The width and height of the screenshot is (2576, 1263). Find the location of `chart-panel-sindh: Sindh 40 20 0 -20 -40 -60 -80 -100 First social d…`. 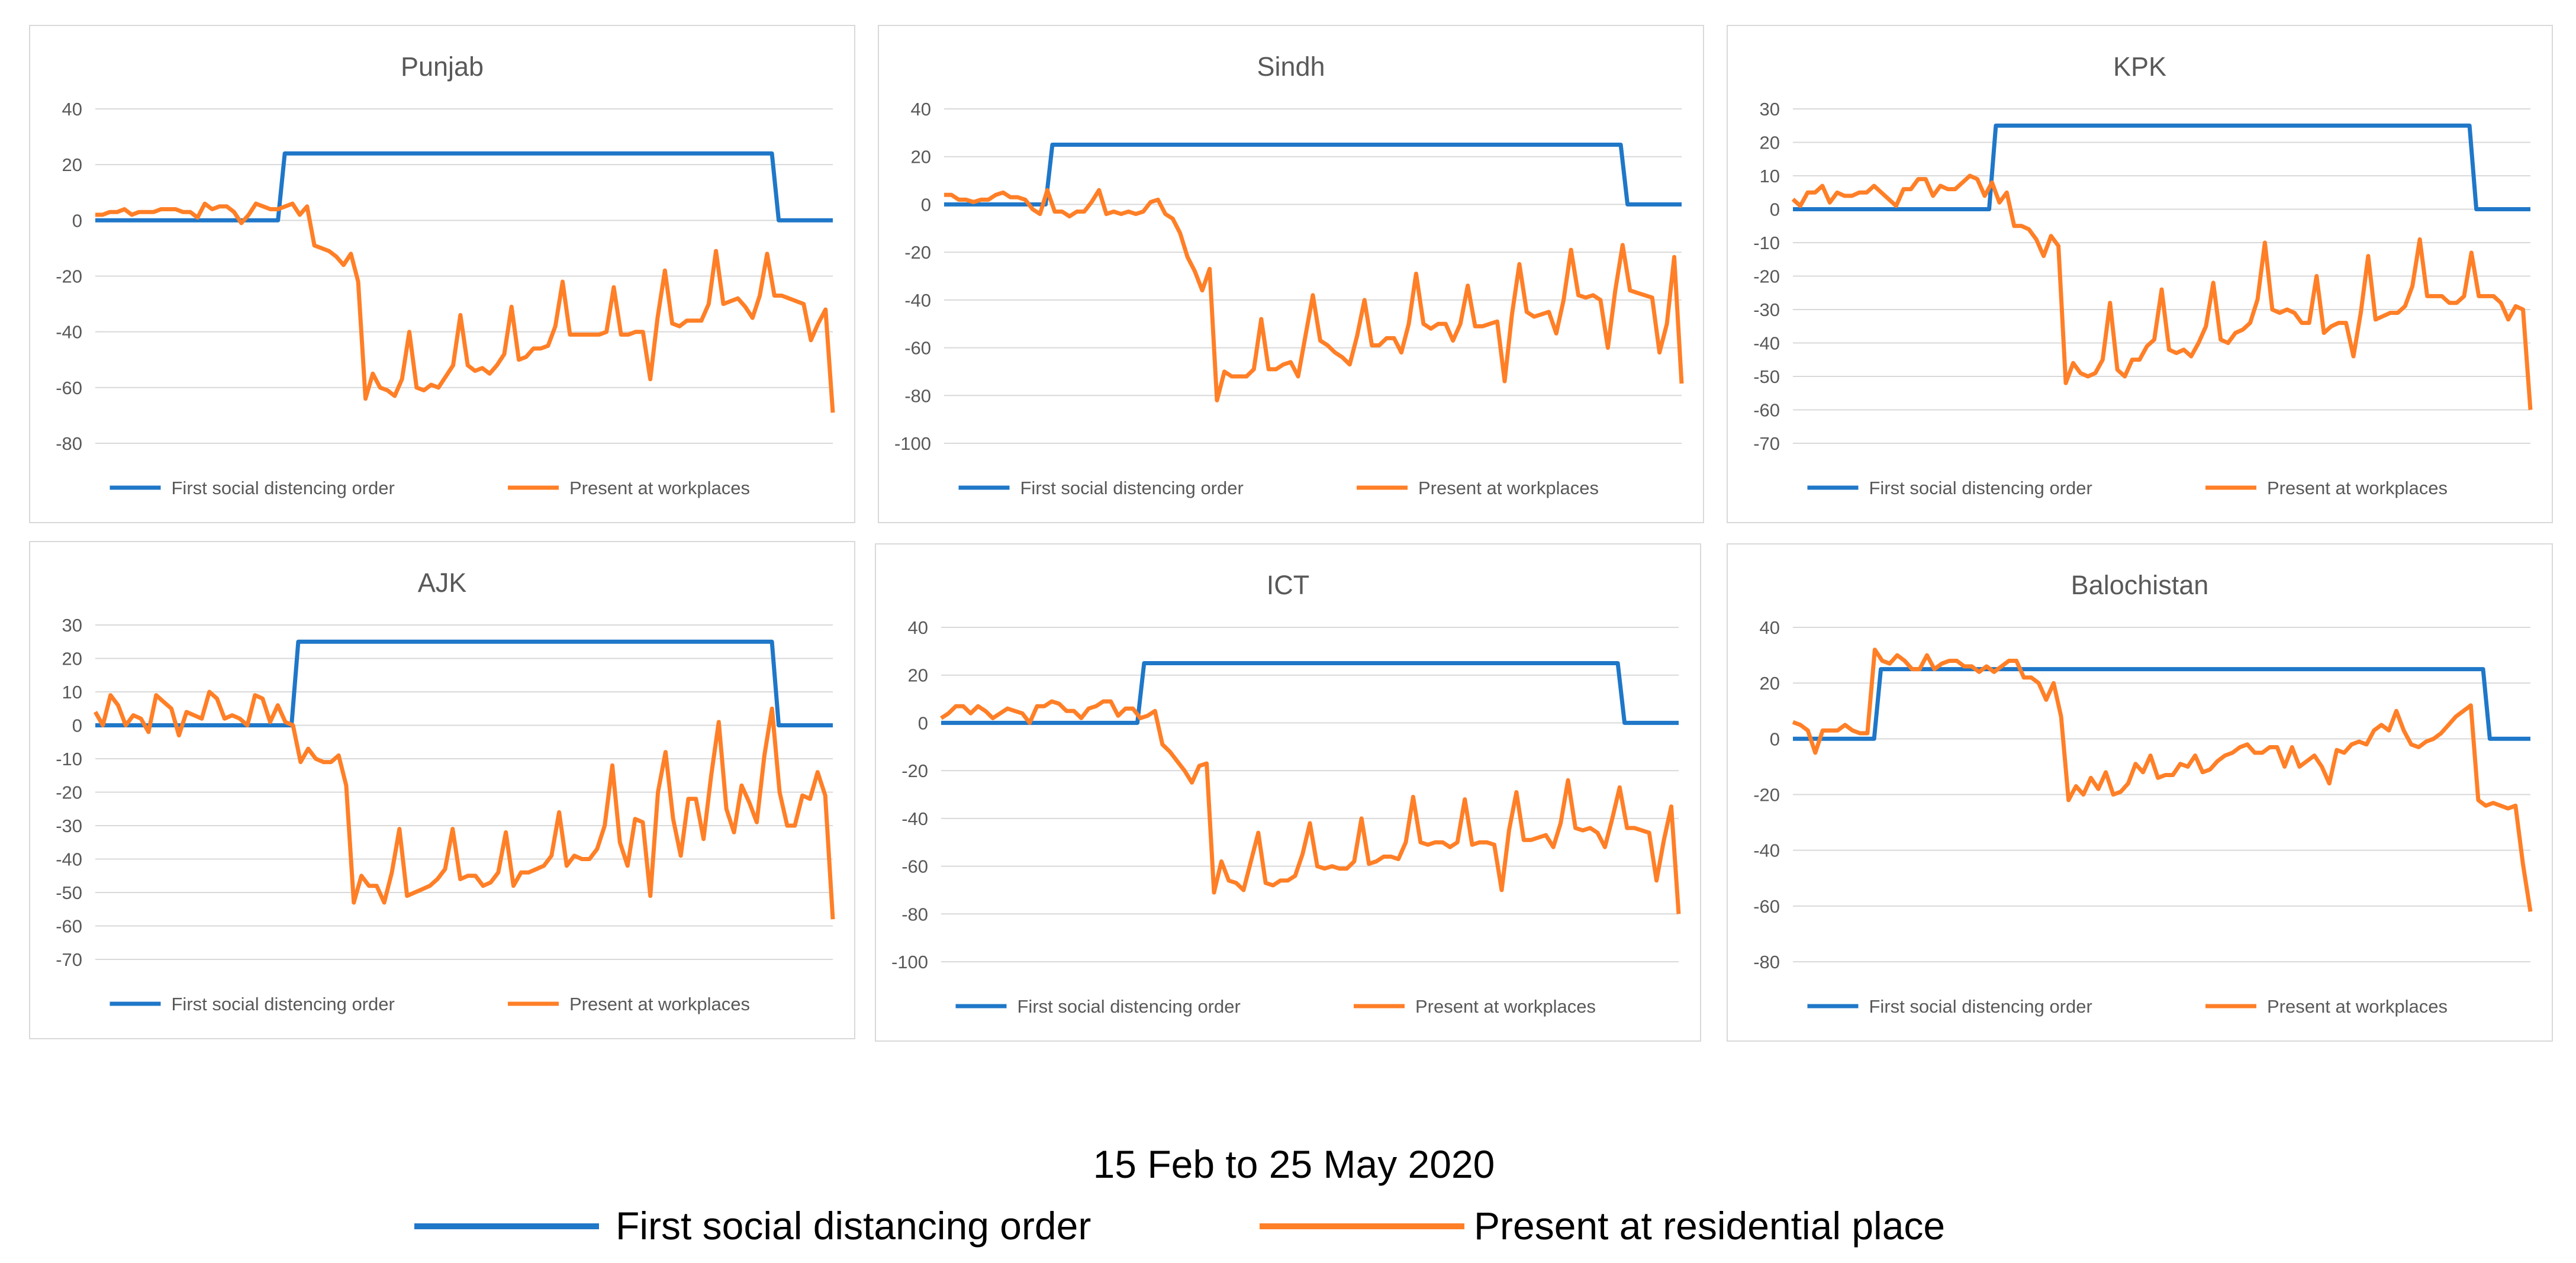

chart-panel-sindh: Sindh 40 20 0 -20 -40 -60 -80 -100 First social d… is located at coordinates (1291, 274).